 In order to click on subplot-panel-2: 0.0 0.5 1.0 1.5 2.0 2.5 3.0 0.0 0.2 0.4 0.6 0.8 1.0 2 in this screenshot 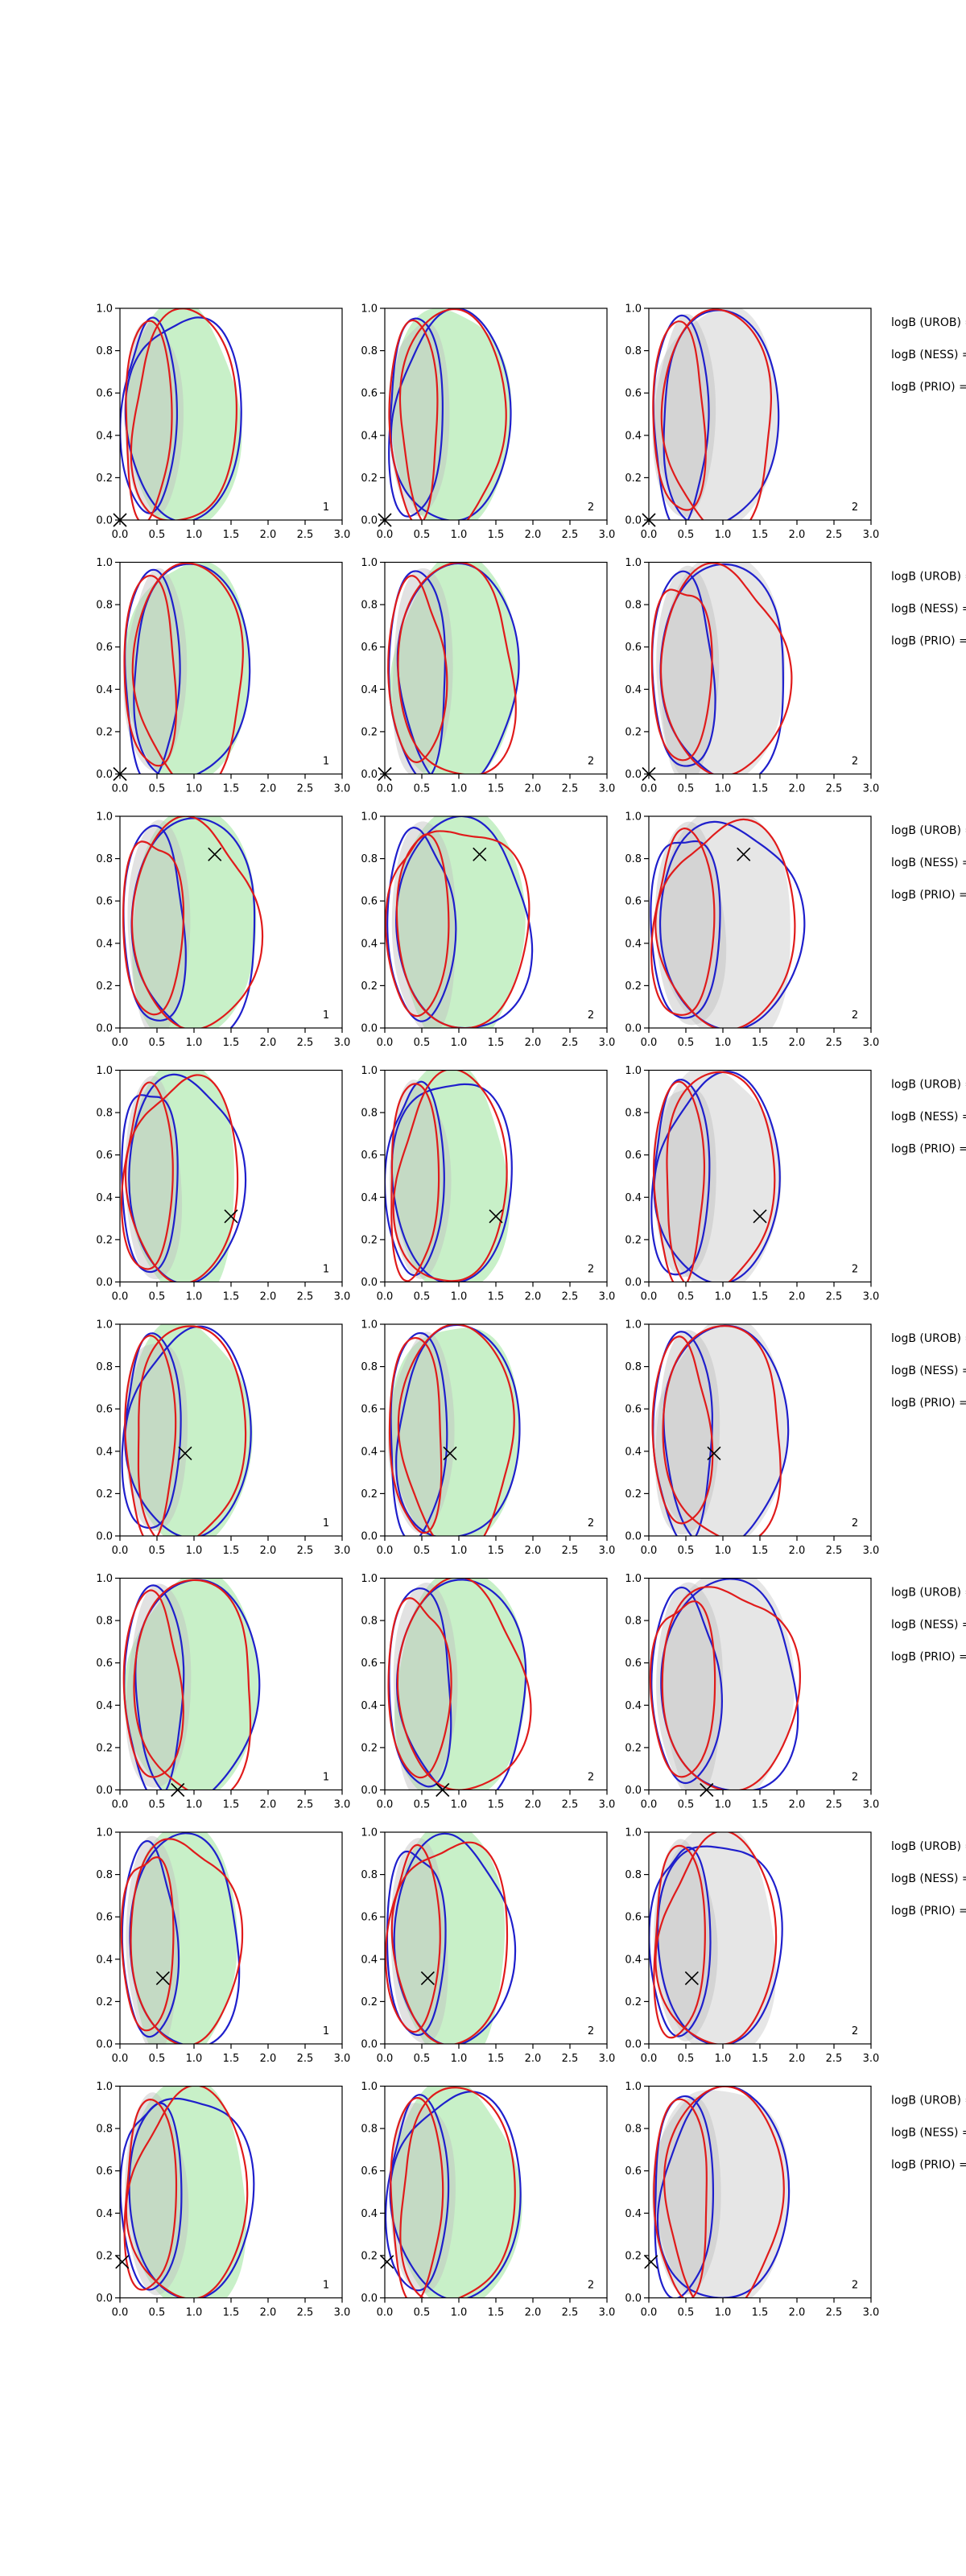, I will do `click(488, 2200)`.